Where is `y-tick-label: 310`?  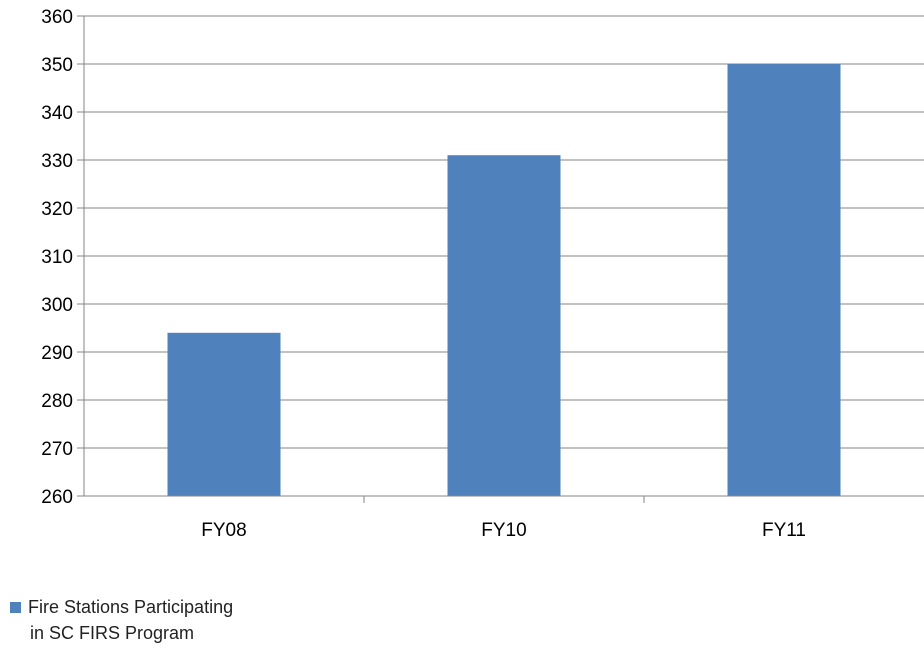
y-tick-label: 310 is located at coordinates (57, 257).